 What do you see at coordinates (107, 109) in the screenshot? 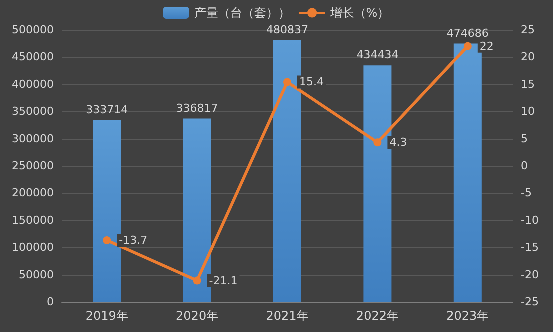
I see `data-label: 333714` at bounding box center [107, 109].